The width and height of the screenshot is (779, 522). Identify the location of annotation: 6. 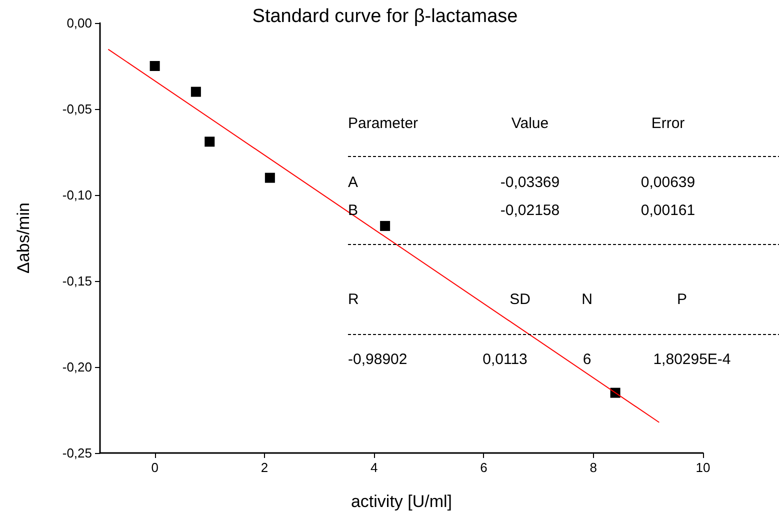
(587, 360).